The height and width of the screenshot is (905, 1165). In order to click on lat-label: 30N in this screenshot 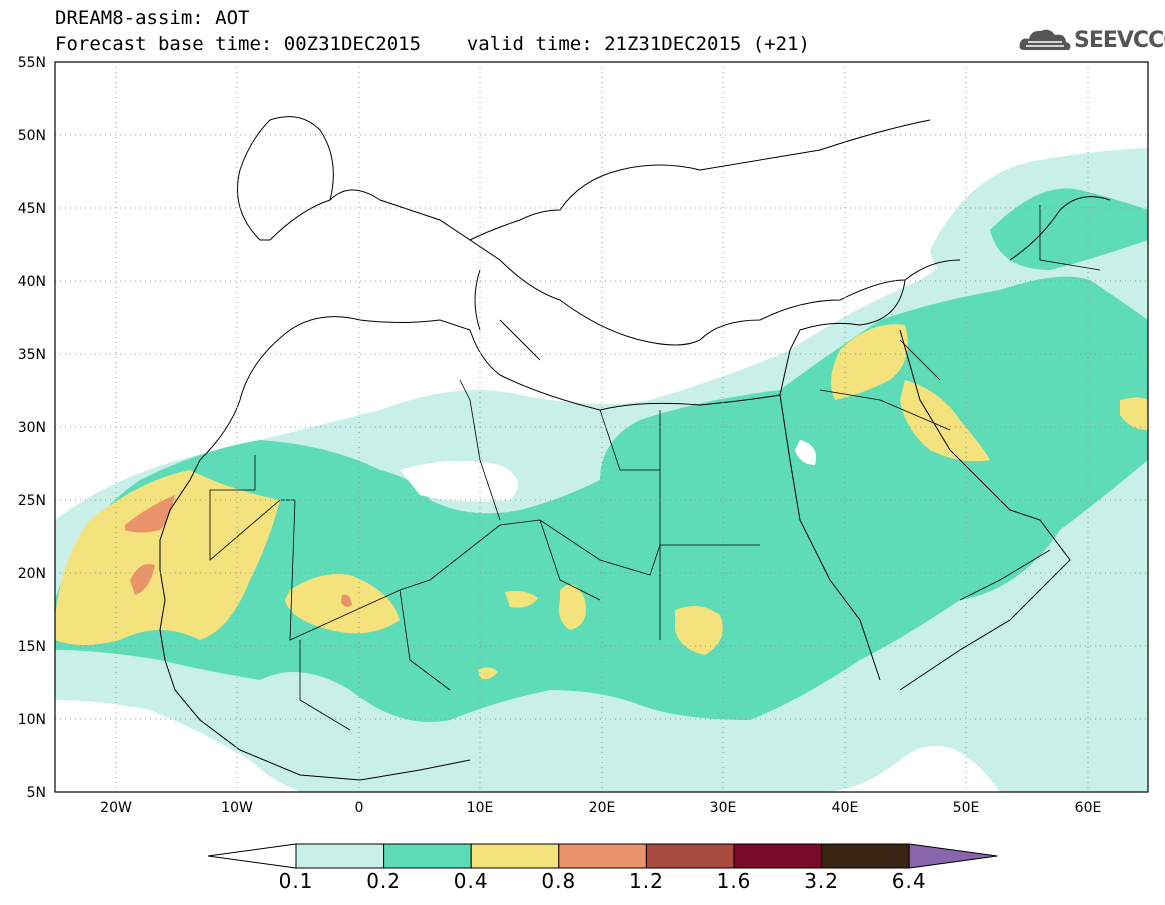, I will do `click(32, 428)`.